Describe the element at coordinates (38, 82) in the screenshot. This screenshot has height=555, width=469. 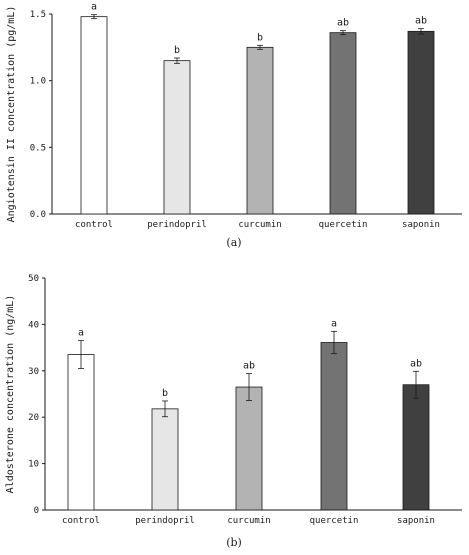
I see `y-tick-label: 1.0` at that location.